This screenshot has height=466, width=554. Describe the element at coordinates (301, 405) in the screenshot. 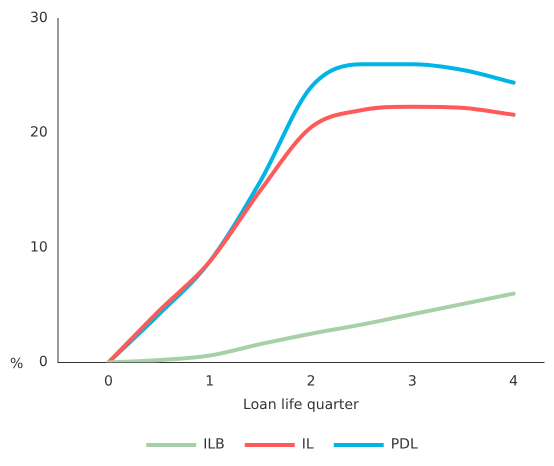

I see `x-axis-title: Loan life quarter` at that location.